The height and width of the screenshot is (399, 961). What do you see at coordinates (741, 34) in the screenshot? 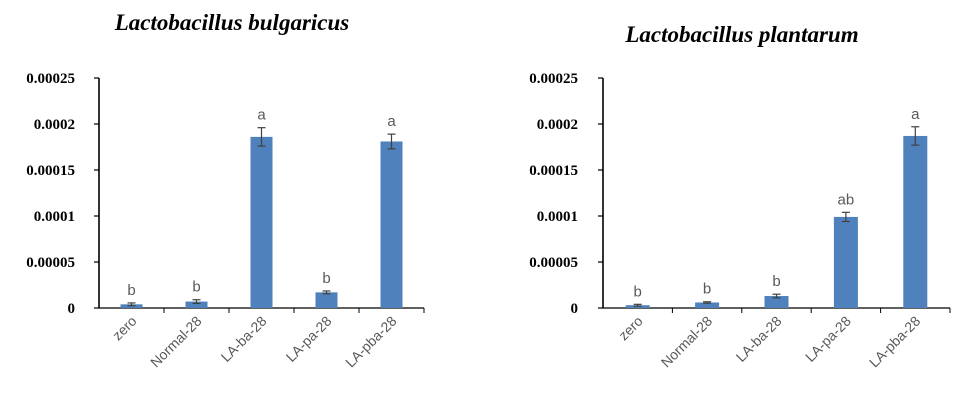
I see `chart-title: Lactobacillus plantarum` at bounding box center [741, 34].